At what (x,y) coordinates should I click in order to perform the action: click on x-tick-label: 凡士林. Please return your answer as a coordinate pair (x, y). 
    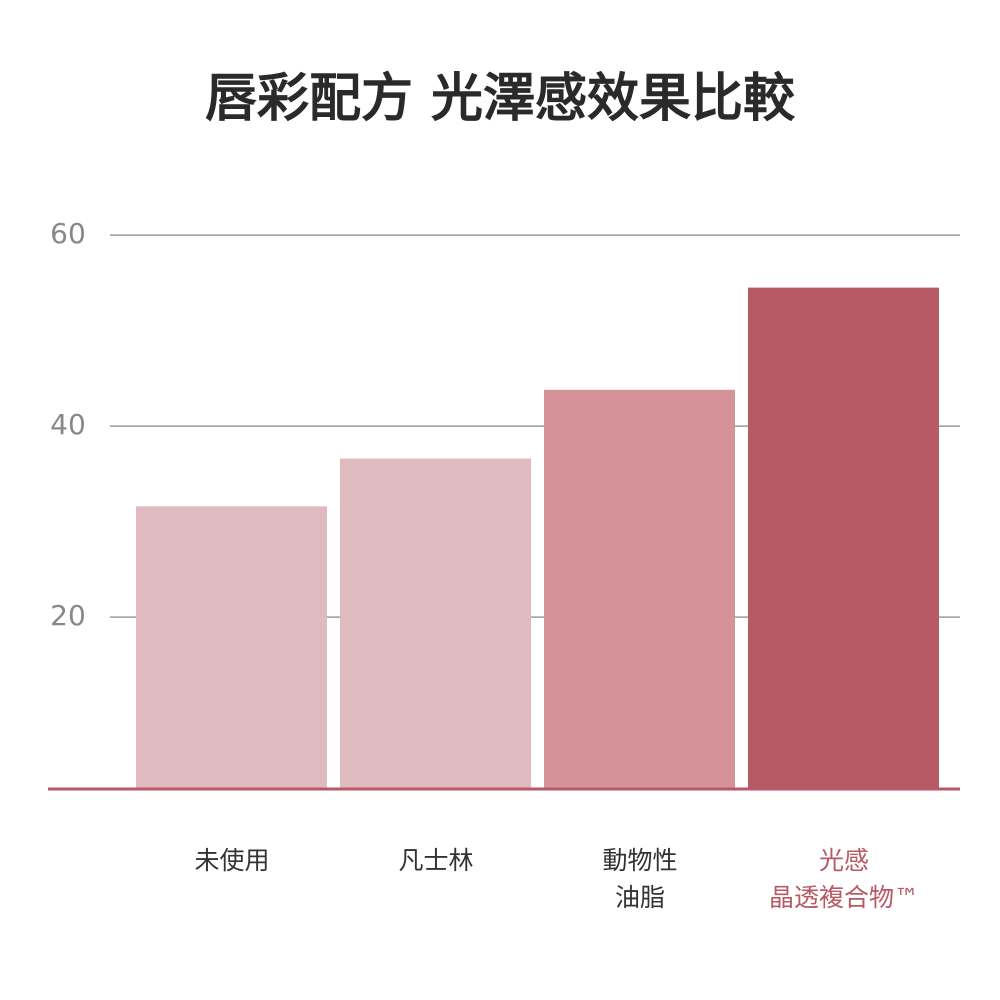
    Looking at the image, I should click on (436, 860).